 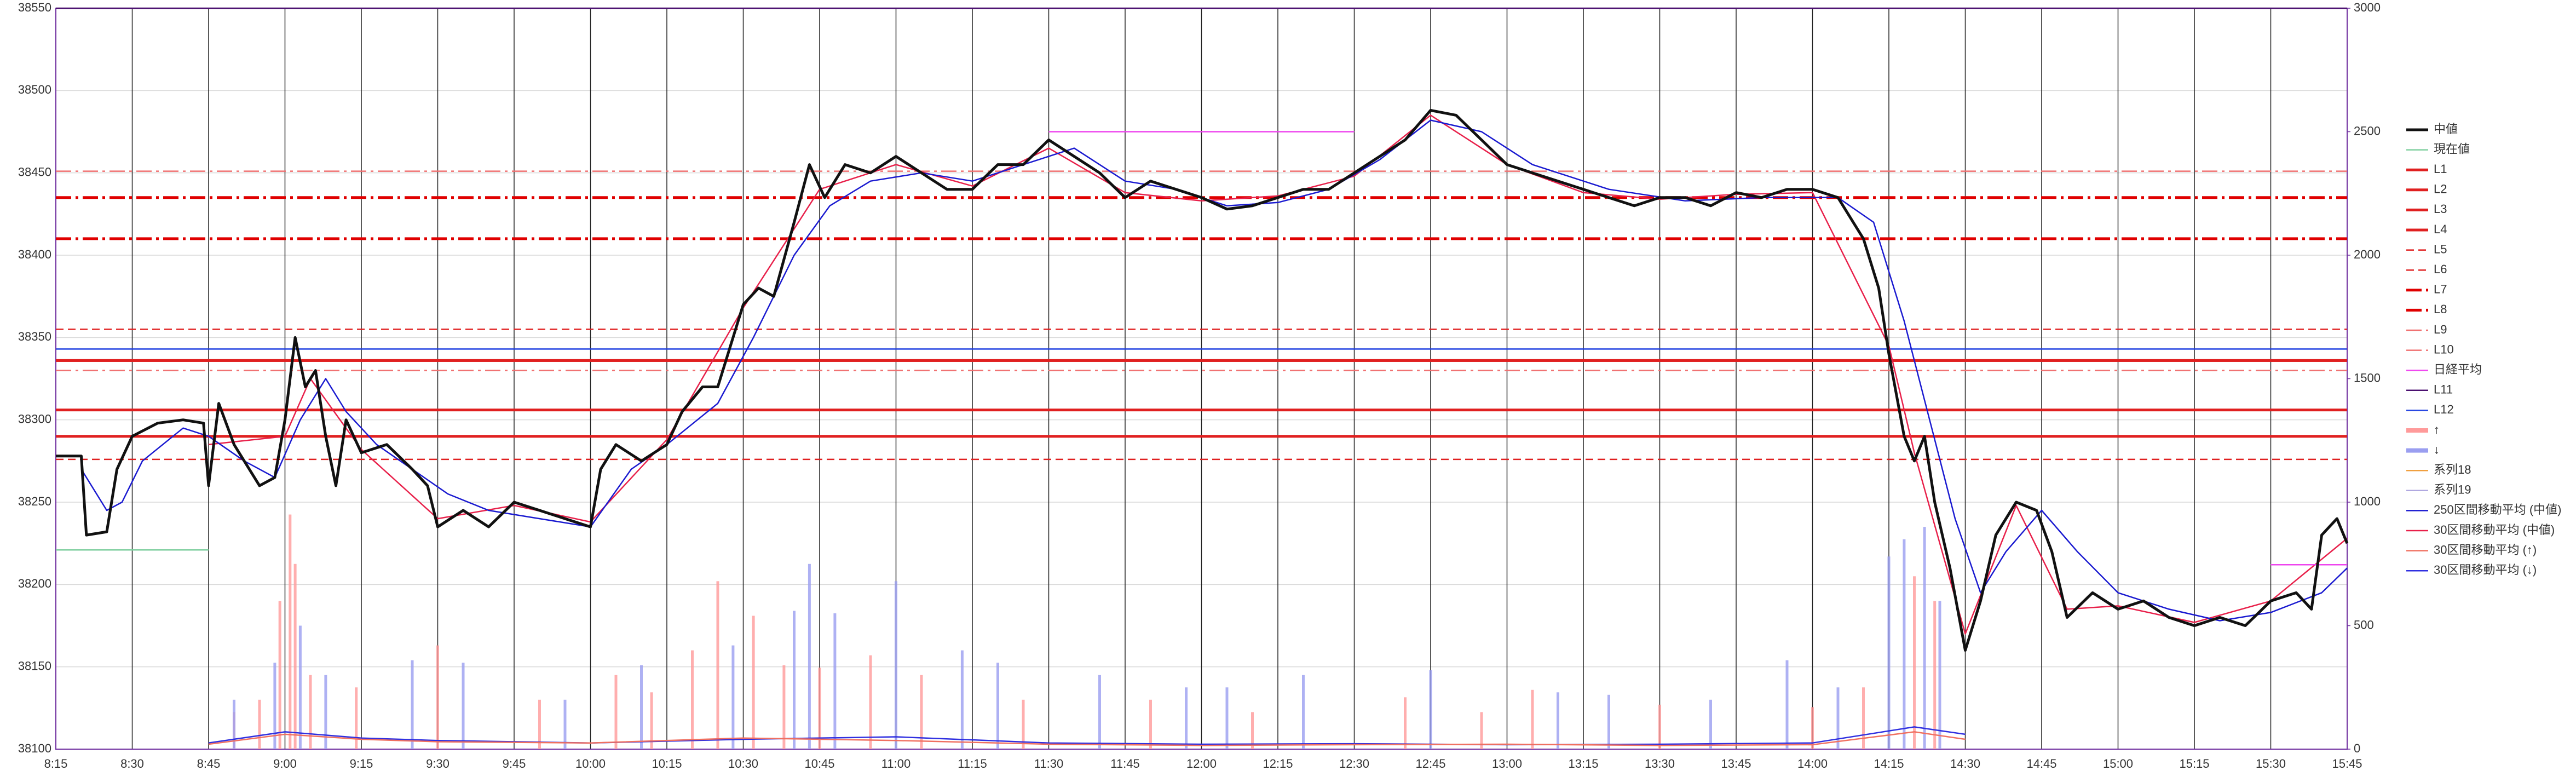 What do you see at coordinates (2440, 249) in the screenshot?
I see `legend-label: L5` at bounding box center [2440, 249].